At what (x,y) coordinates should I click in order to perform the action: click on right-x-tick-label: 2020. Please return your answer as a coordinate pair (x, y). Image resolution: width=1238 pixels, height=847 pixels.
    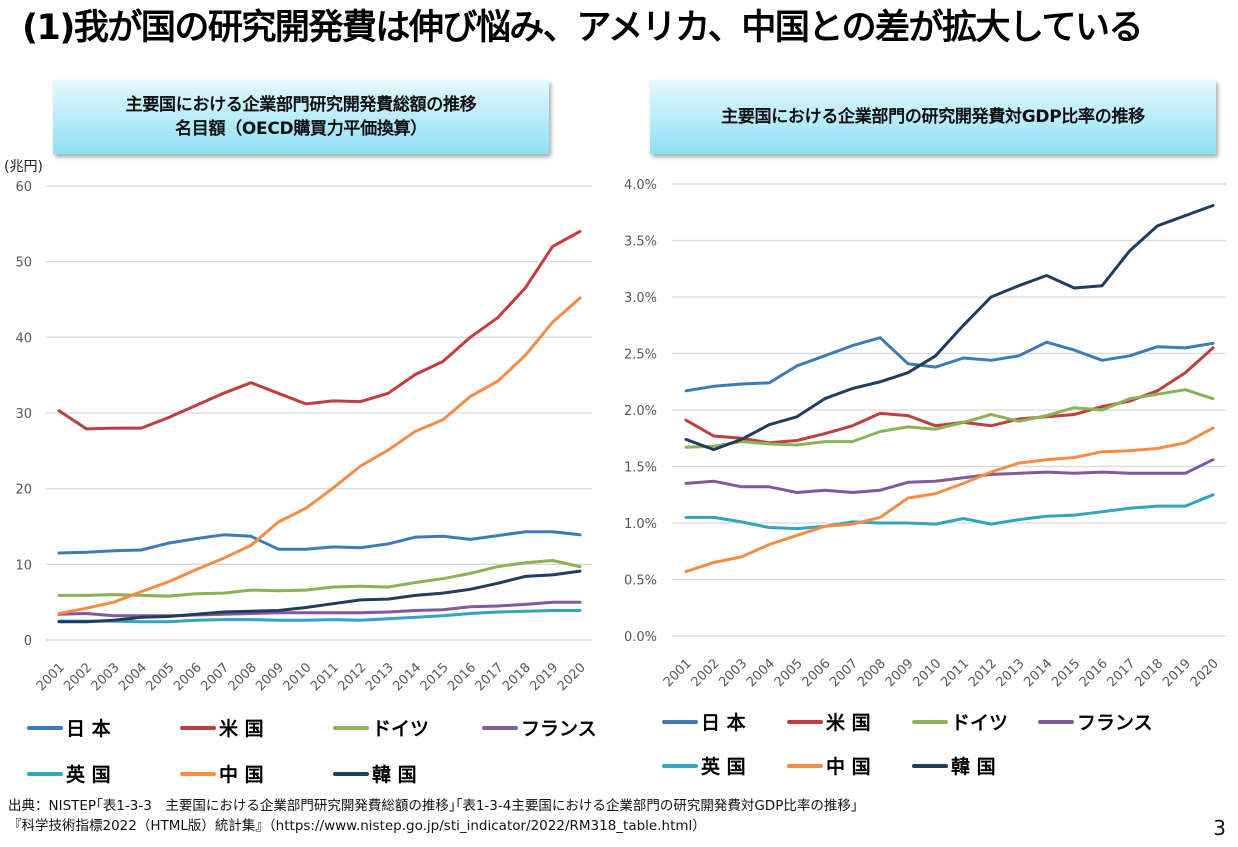
    Looking at the image, I should click on (1205, 673).